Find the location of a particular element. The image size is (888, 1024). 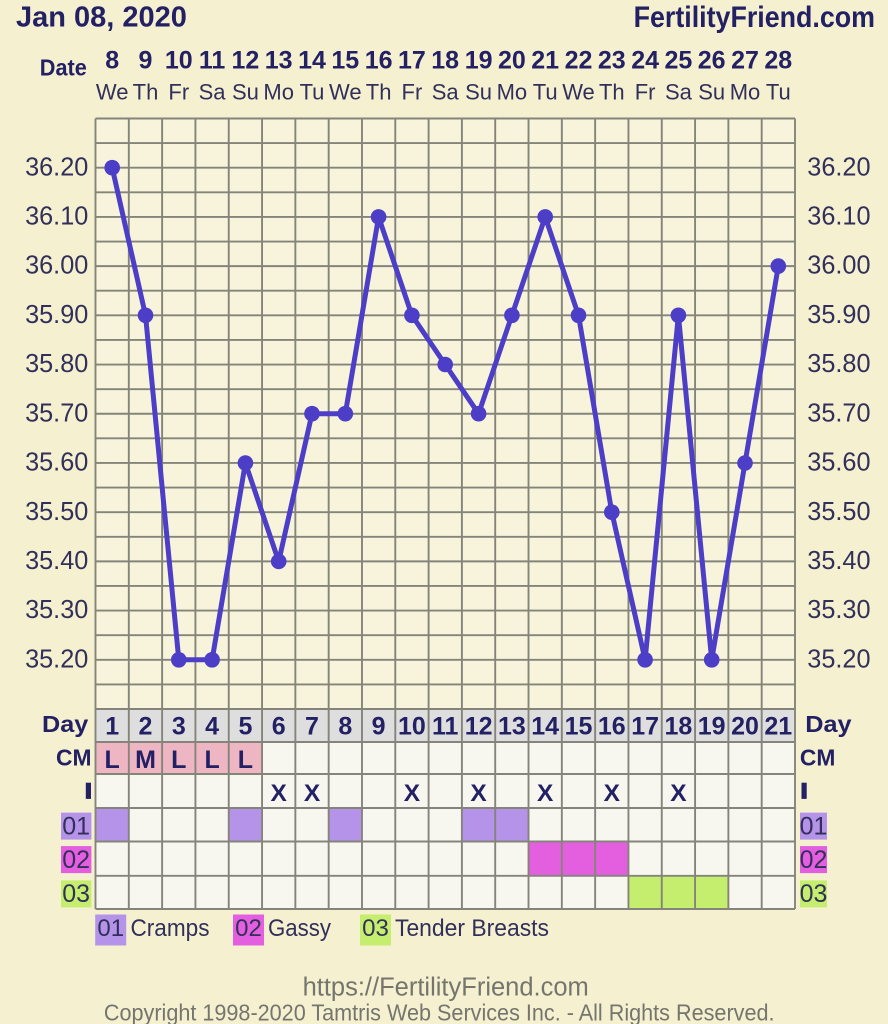

svg-text: 35.90 is located at coordinates (56, 314).